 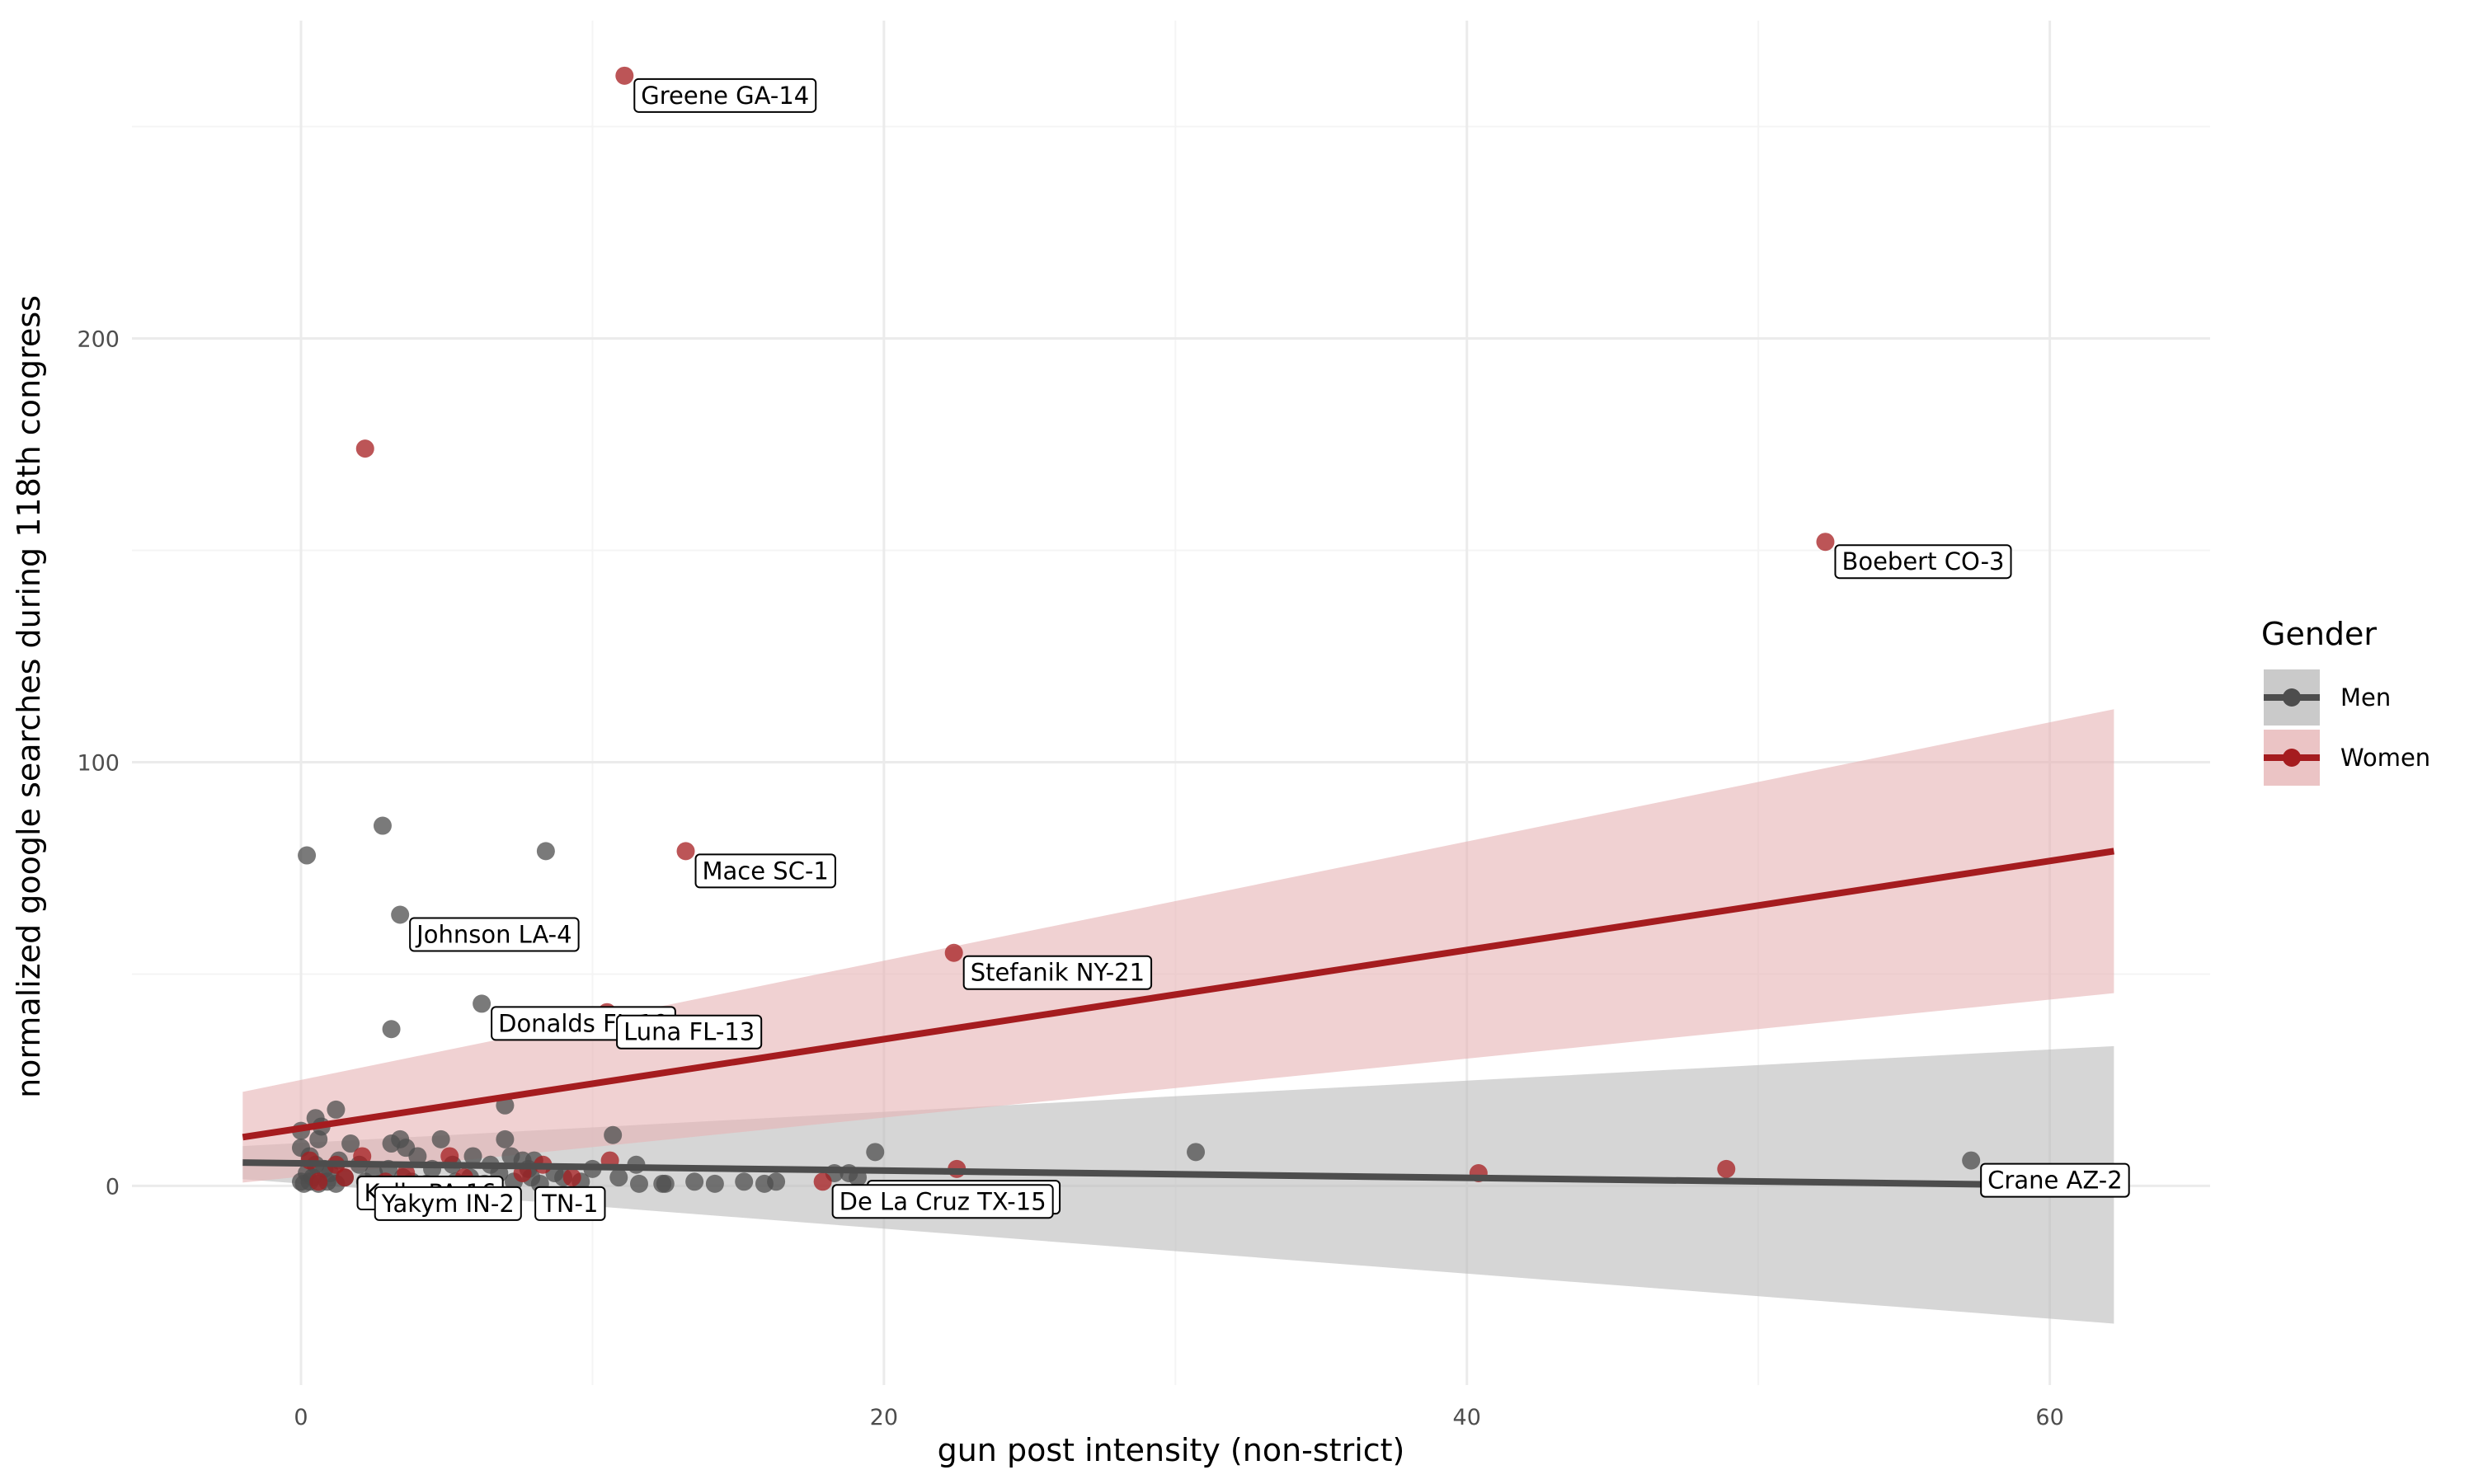 What do you see at coordinates (2347, 727) in the screenshot?
I see `legend-entries: Men Women` at bounding box center [2347, 727].